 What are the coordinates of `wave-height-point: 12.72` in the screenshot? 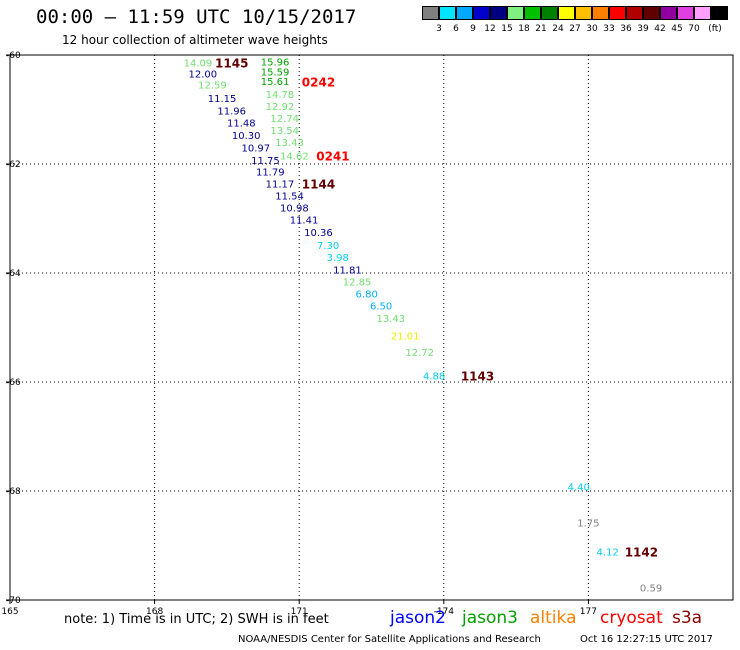 It's located at (419, 353).